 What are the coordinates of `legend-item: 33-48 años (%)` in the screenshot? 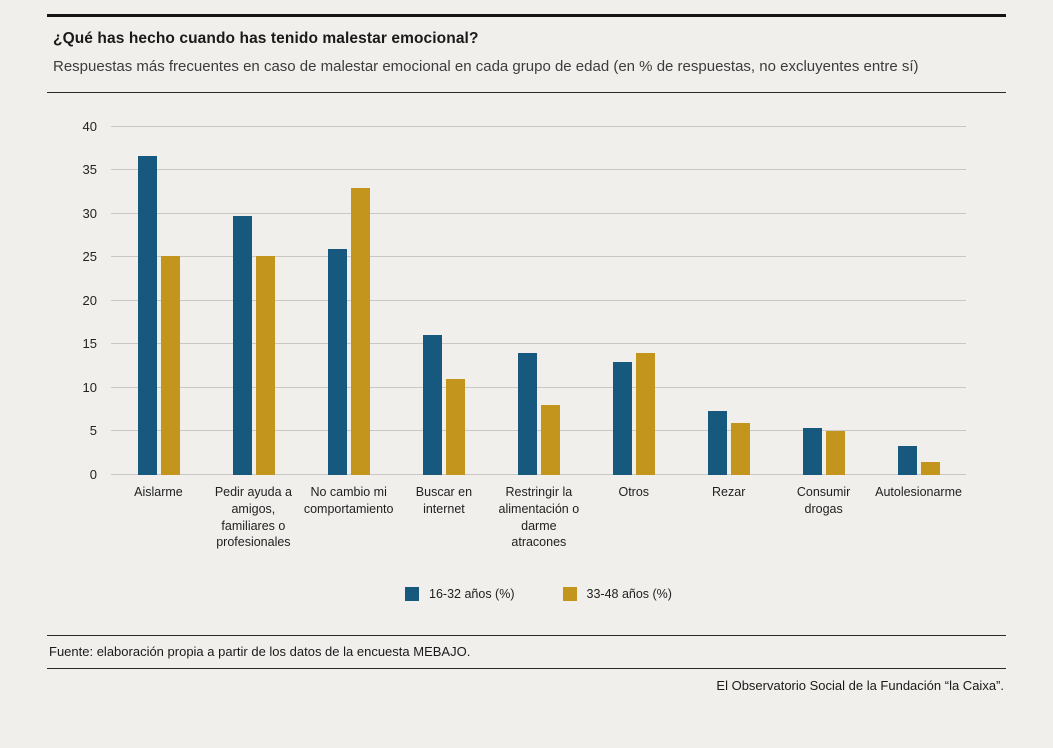 It's located at (617, 594).